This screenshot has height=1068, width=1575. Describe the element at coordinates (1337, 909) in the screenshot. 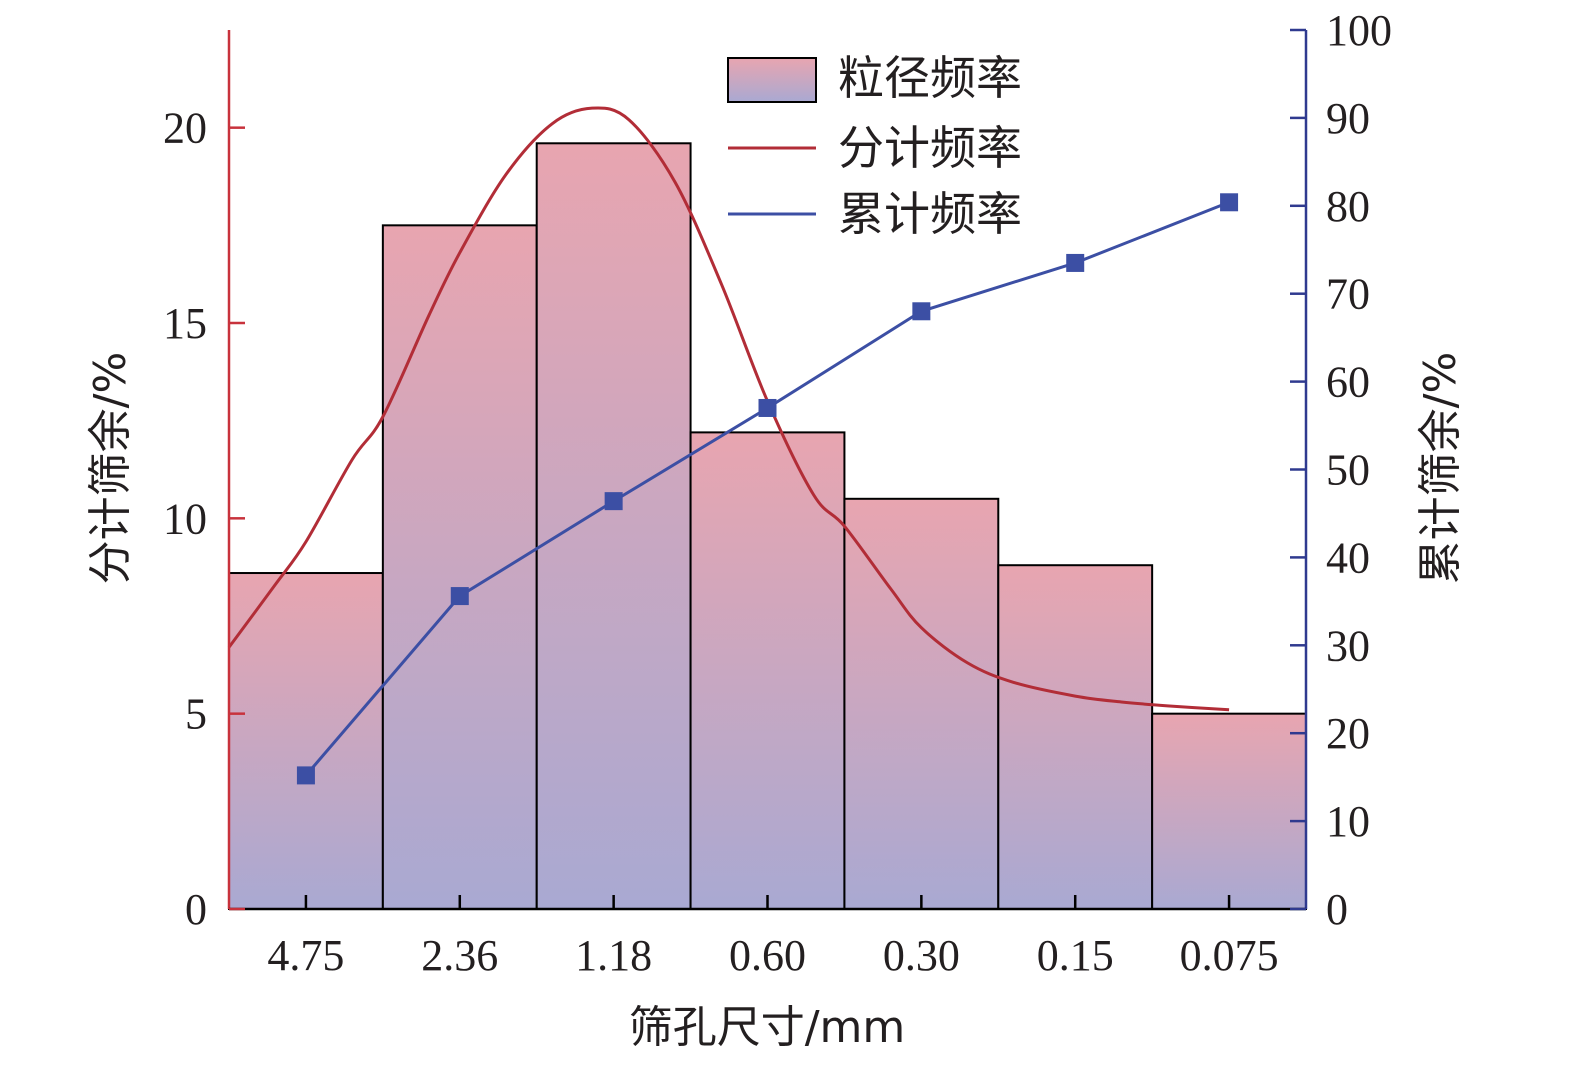

I see `right-tick-label-0: 0` at that location.